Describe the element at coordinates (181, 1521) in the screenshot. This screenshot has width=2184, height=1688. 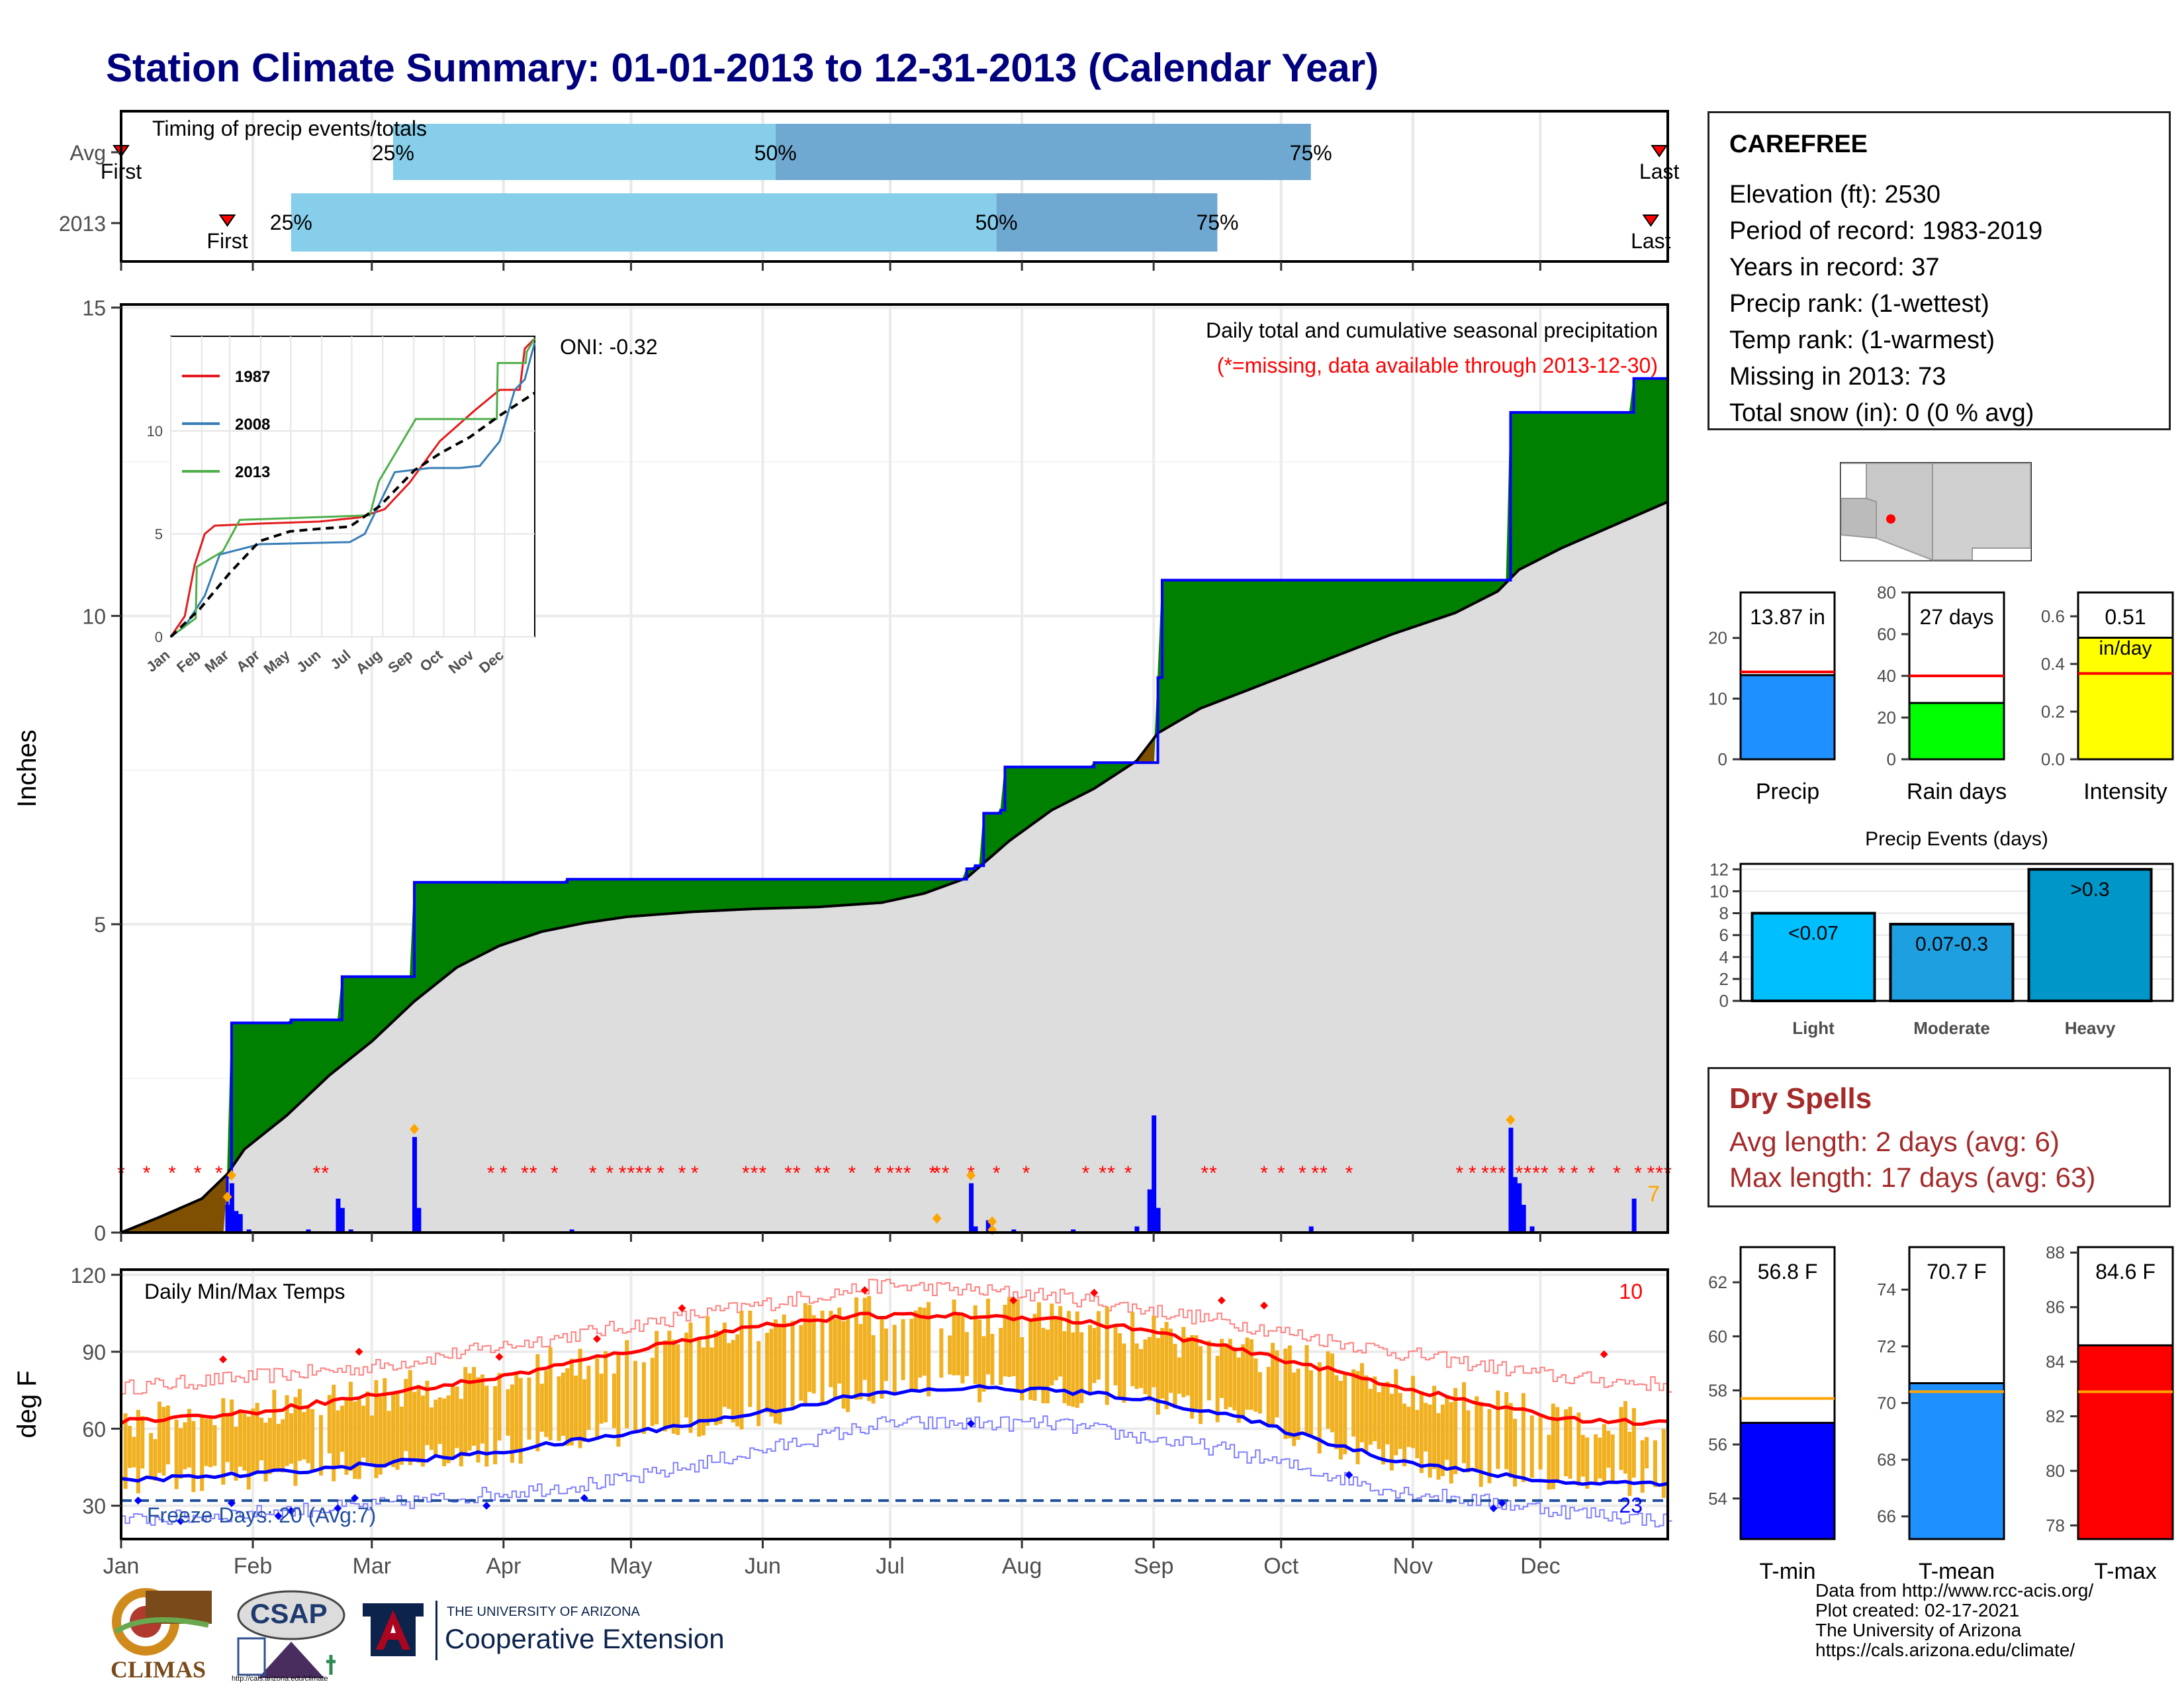
I see `record-low-marker` at that location.